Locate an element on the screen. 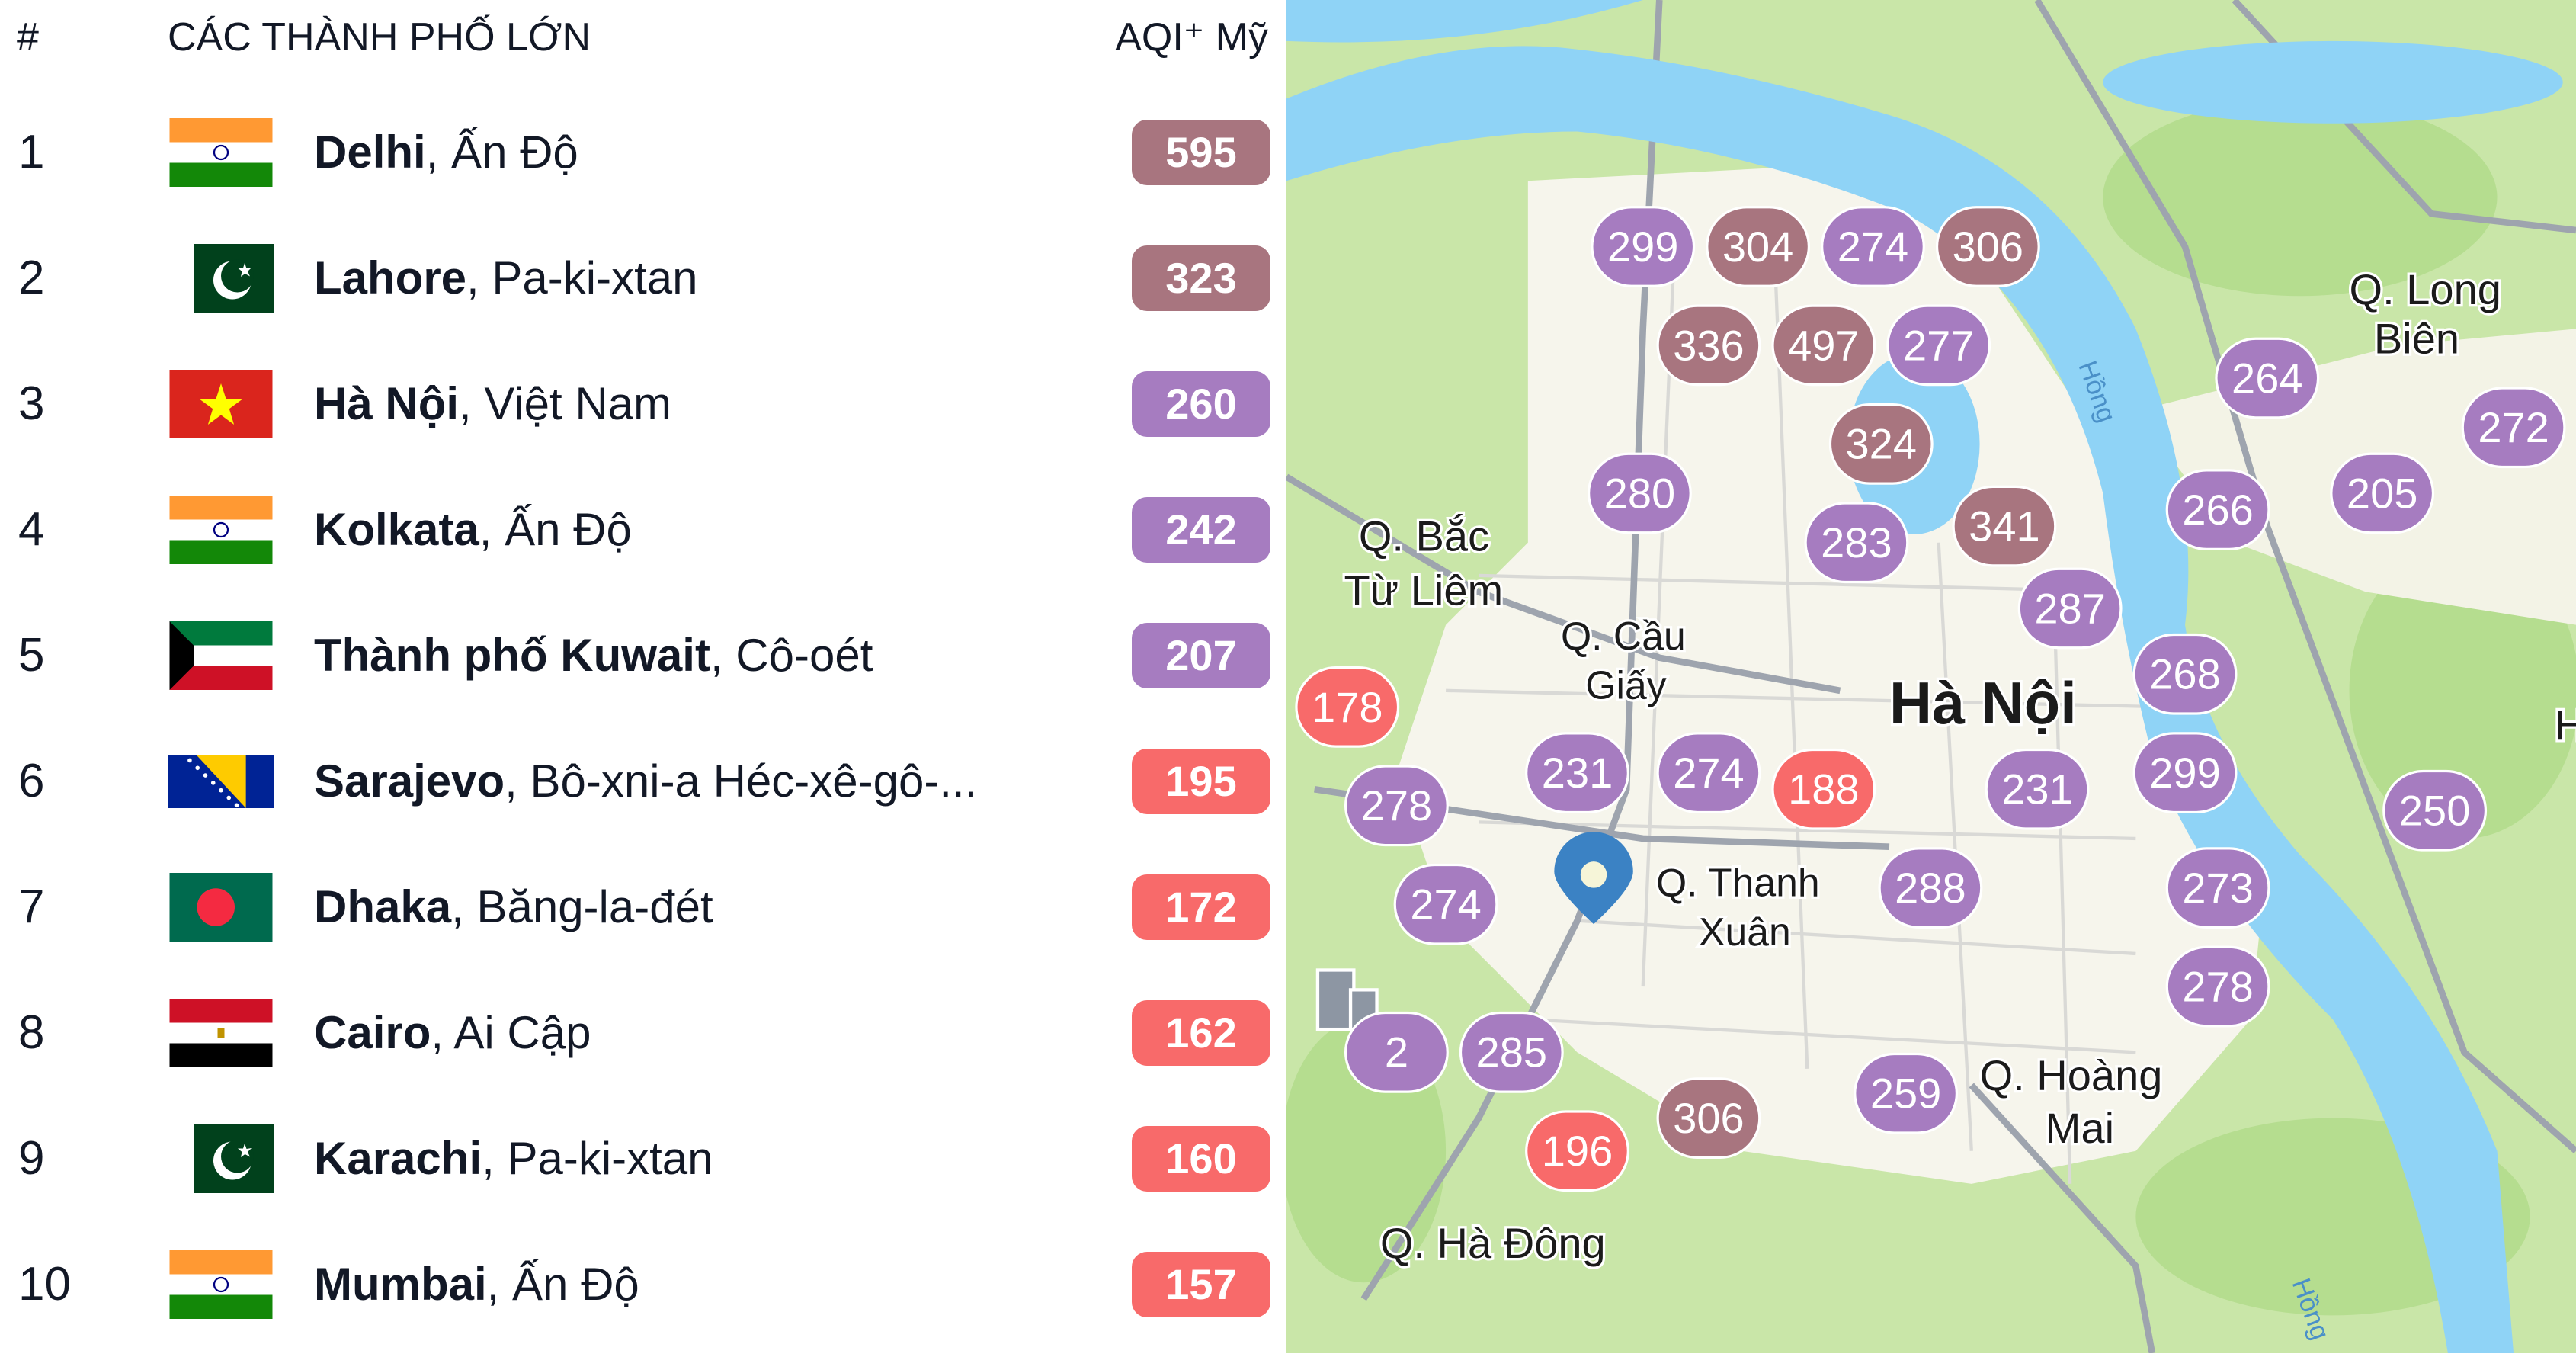  map-place-label: Hà Nội is located at coordinates (1983, 703).